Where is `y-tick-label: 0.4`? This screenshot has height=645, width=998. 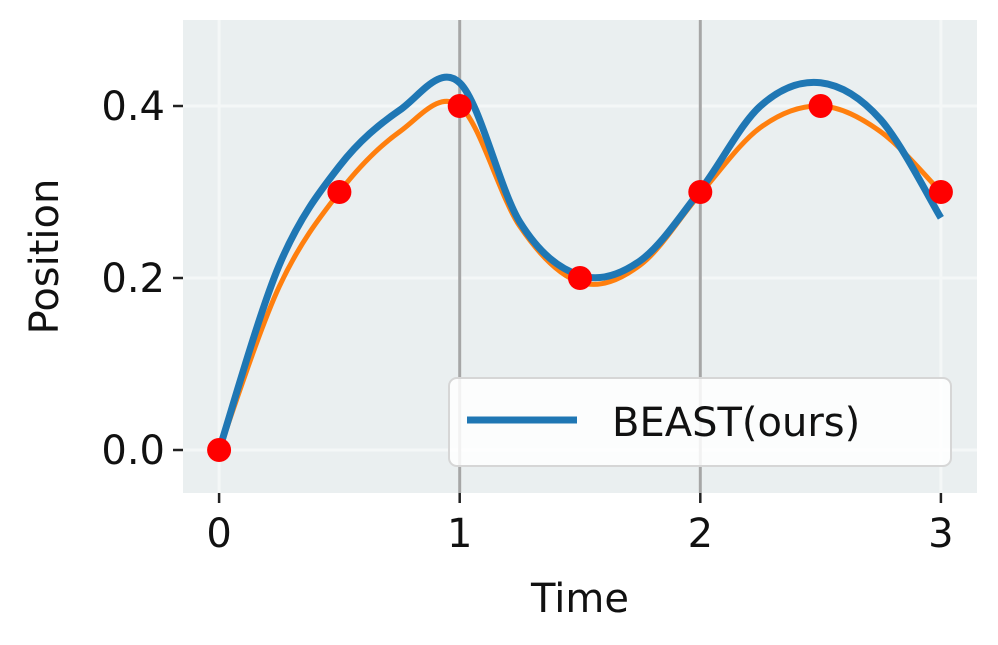
y-tick-label: 0.4 is located at coordinates (133, 107).